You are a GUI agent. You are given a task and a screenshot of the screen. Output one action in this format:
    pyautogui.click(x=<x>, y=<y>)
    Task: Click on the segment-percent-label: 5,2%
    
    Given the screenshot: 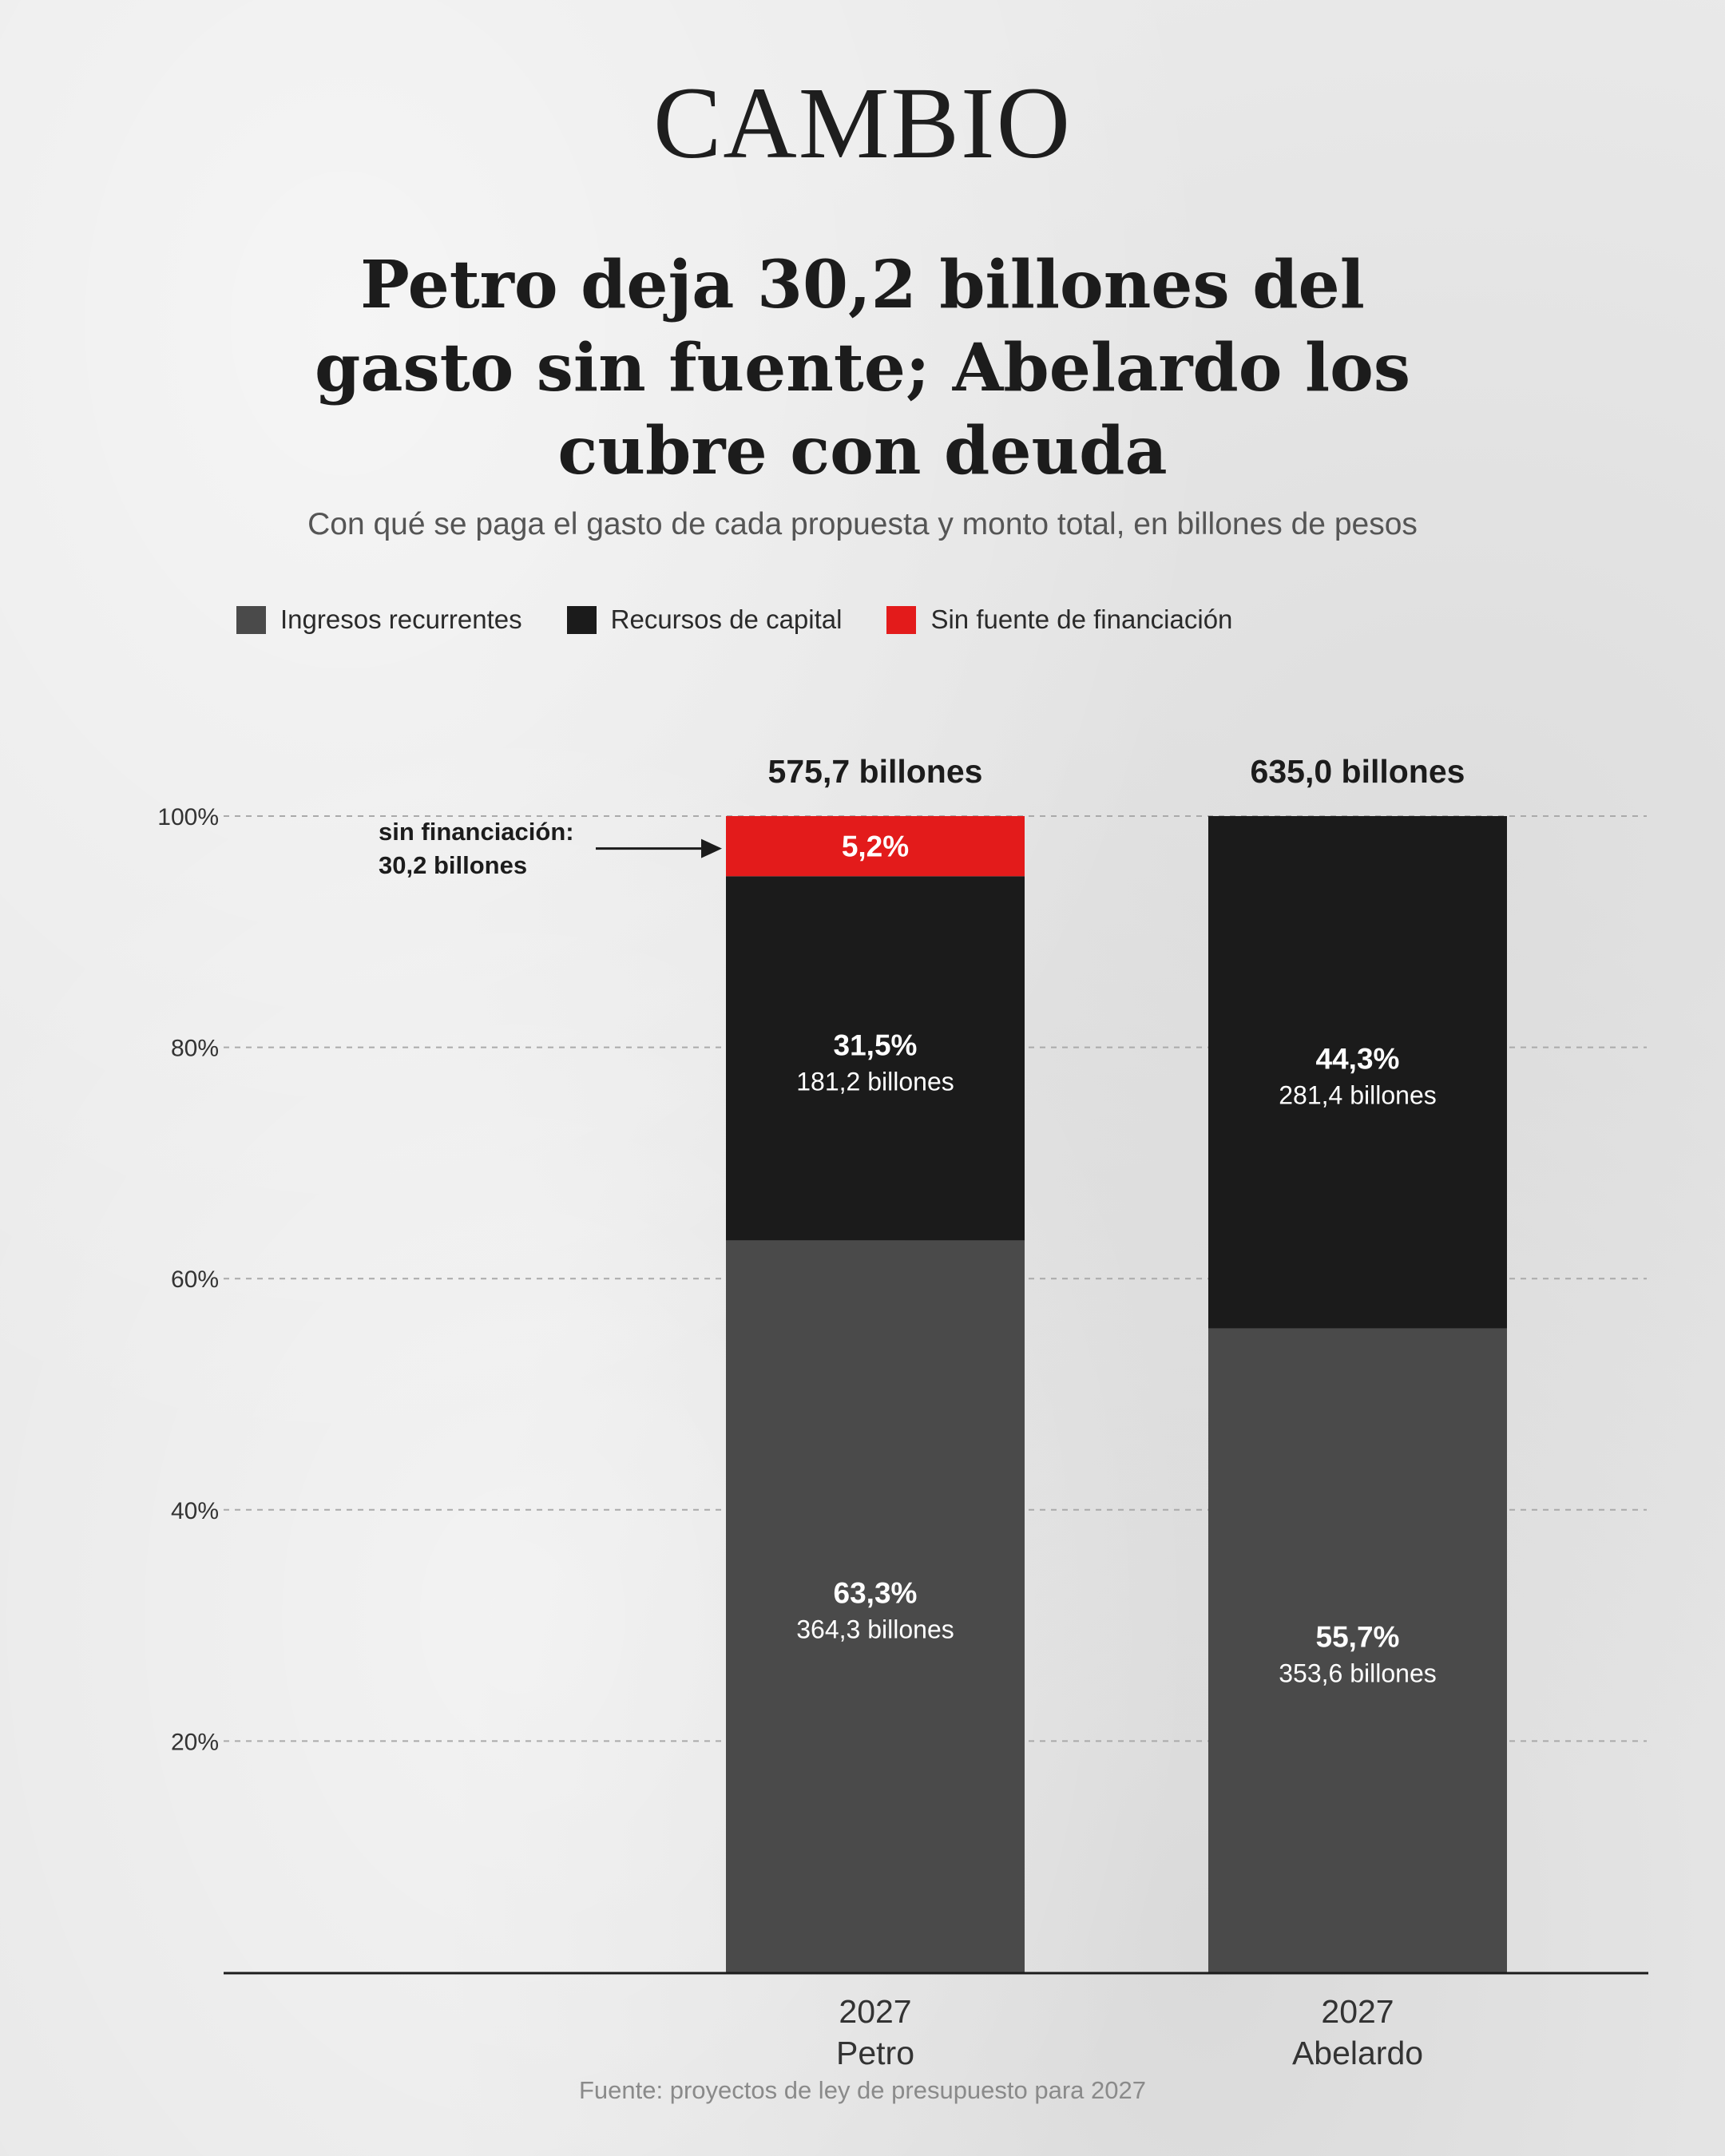 What is the action you would take?
    pyautogui.click(x=875, y=846)
    